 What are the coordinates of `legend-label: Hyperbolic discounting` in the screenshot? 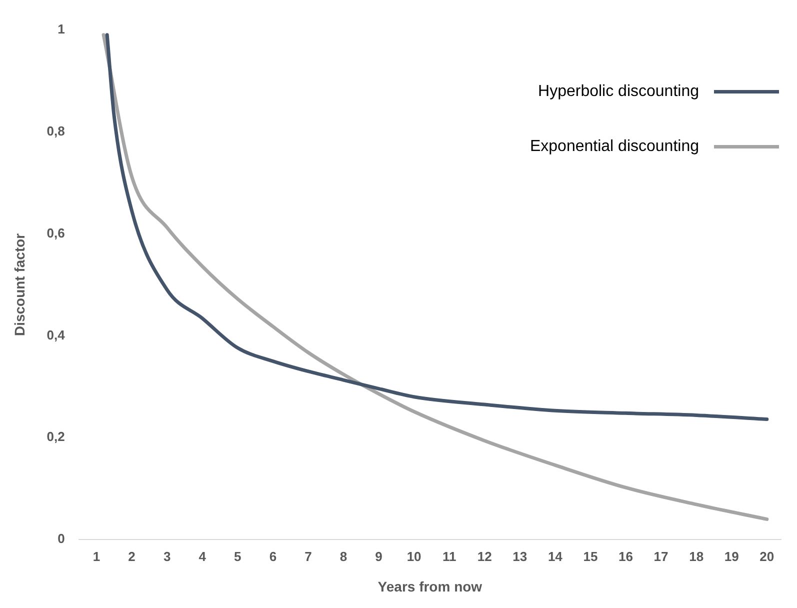 It's located at (618, 91).